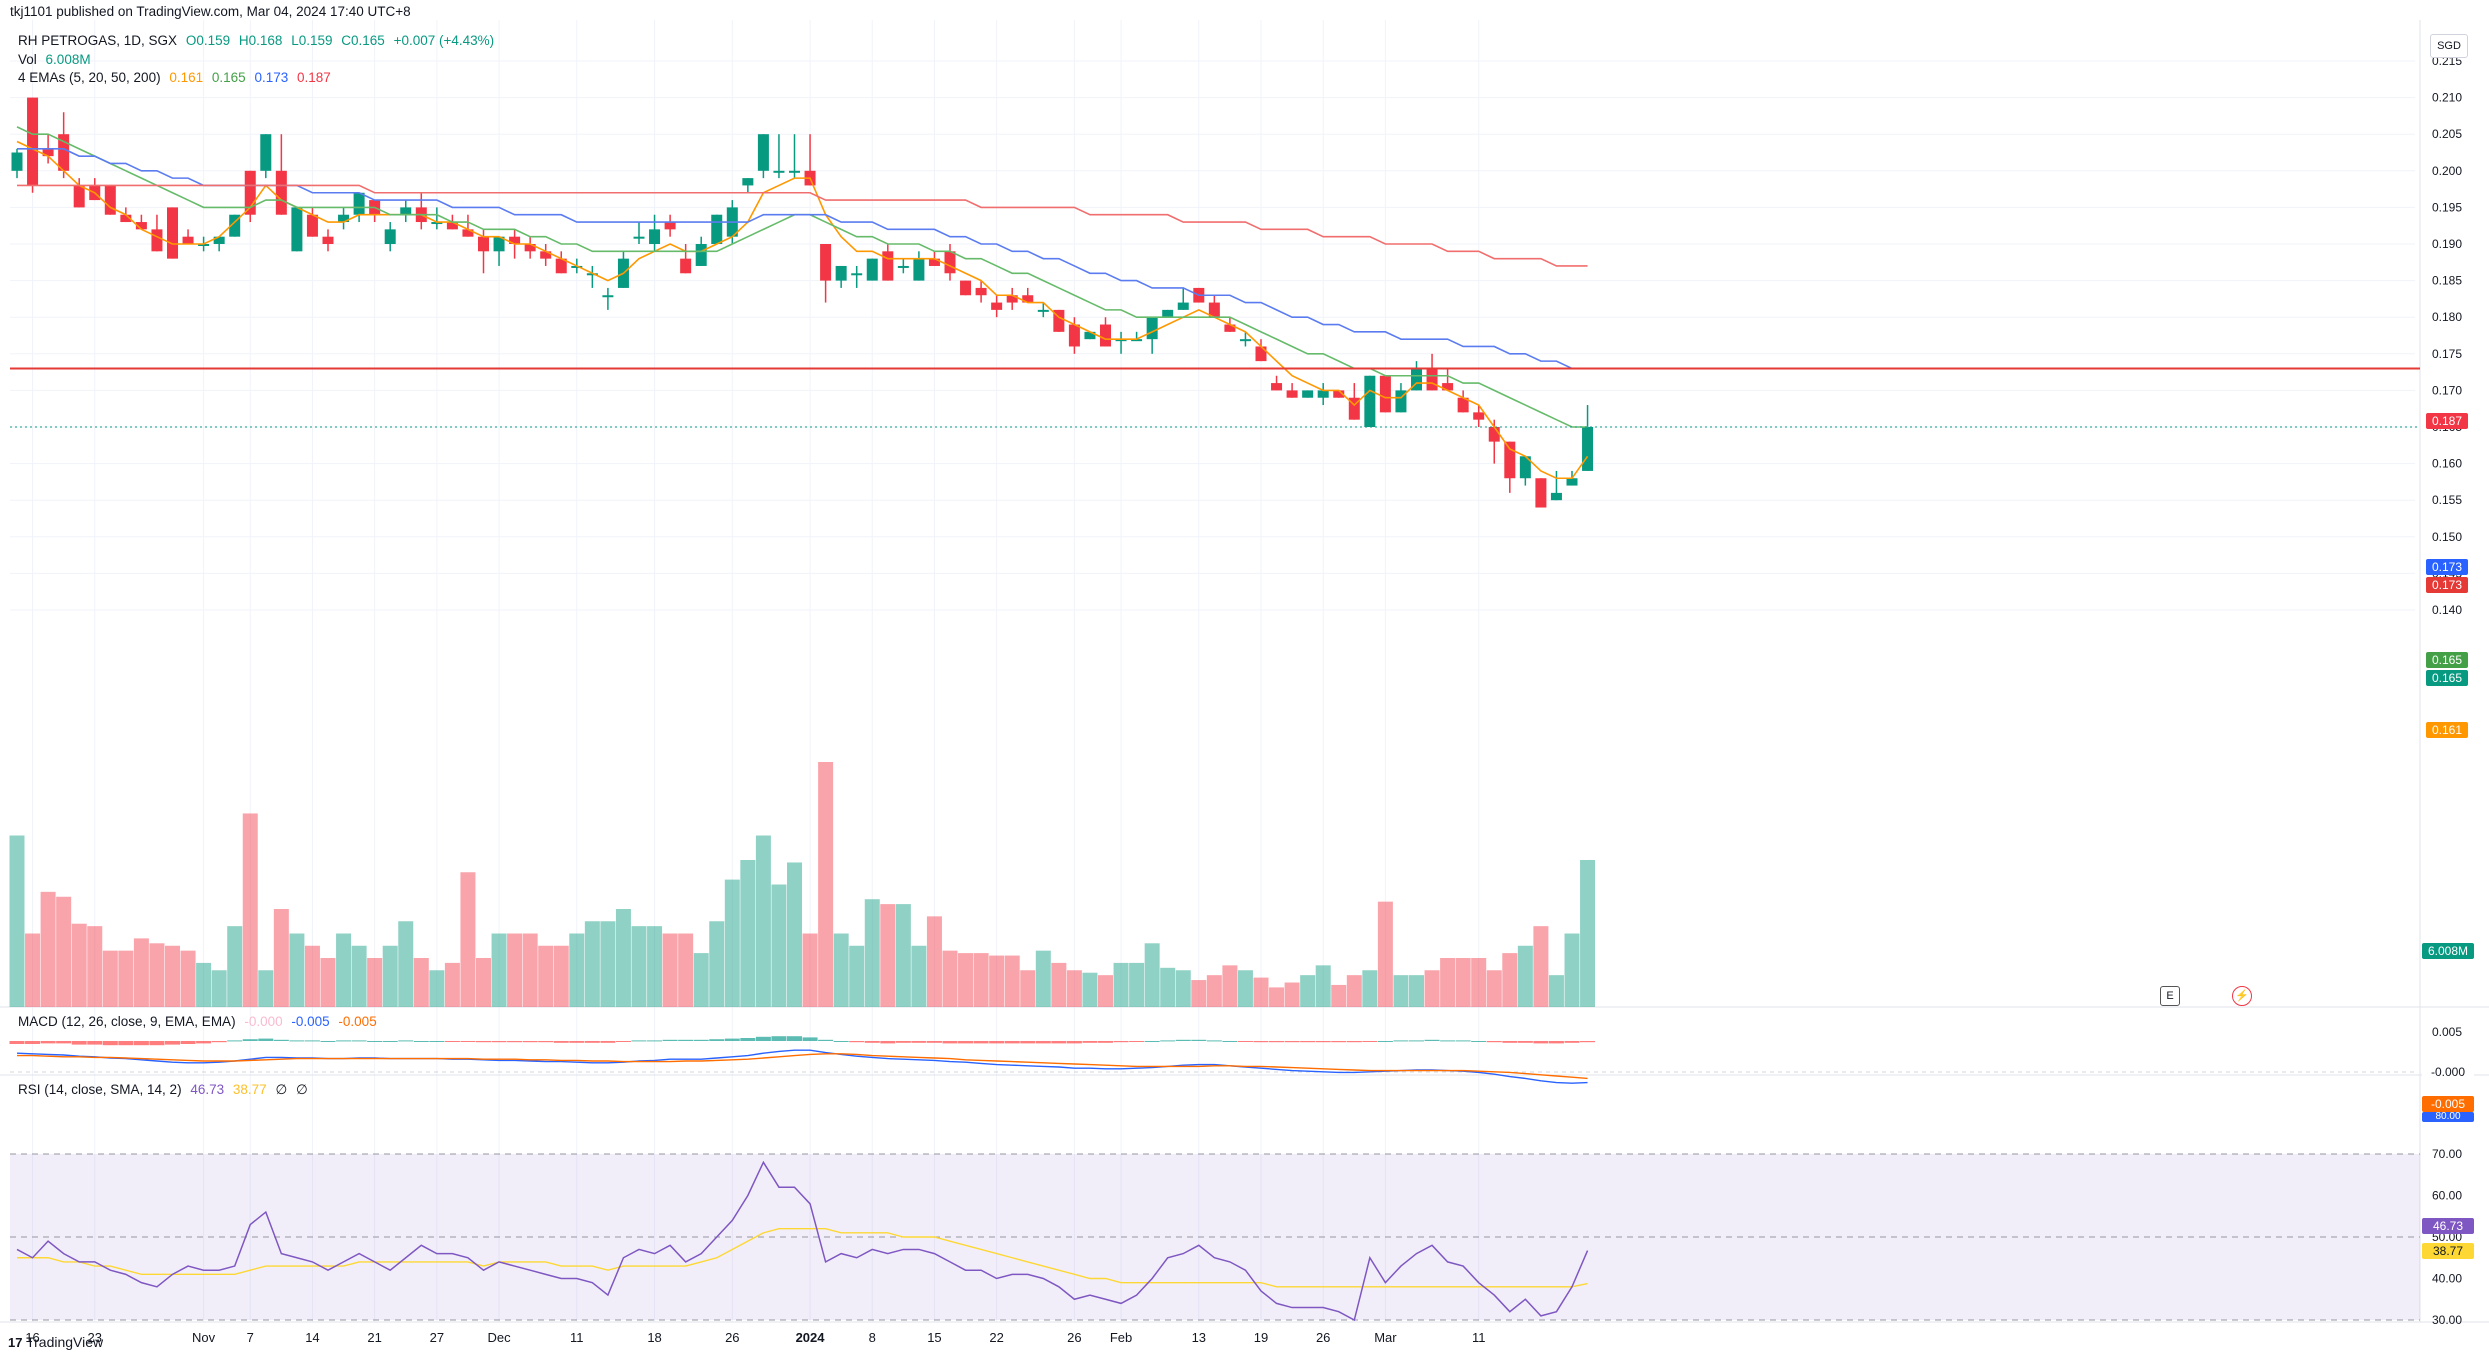 This screenshot has height=1359, width=2489. What do you see at coordinates (55, 1342) in the screenshot?
I see `footer-brand: 17 TradingView` at bounding box center [55, 1342].